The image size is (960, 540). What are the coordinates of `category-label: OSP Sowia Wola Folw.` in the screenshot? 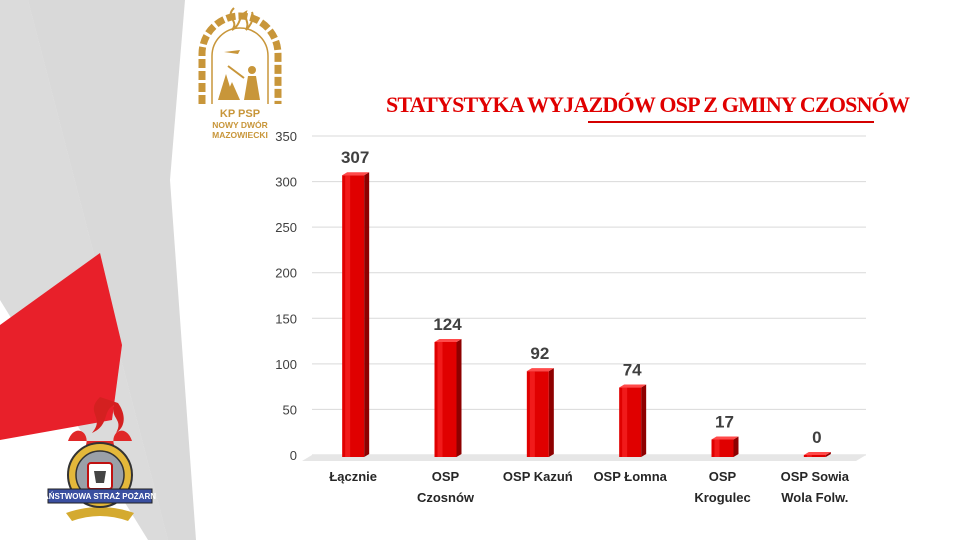 It's located at (815, 487).